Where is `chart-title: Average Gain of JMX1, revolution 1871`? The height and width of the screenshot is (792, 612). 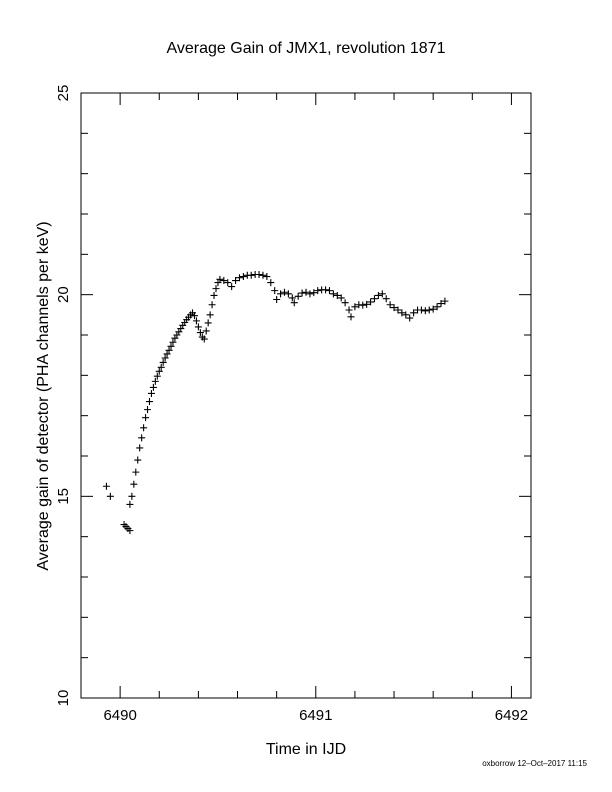 chart-title: Average Gain of JMX1, revolution 1871 is located at coordinates (306, 48).